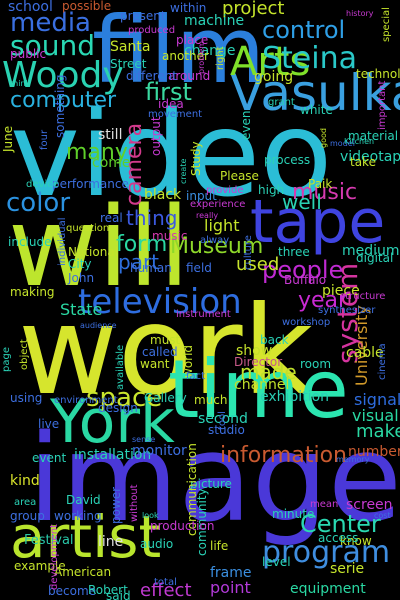 This screenshot has height=600, width=400. I want to click on word-said: said, so click(118, 594).